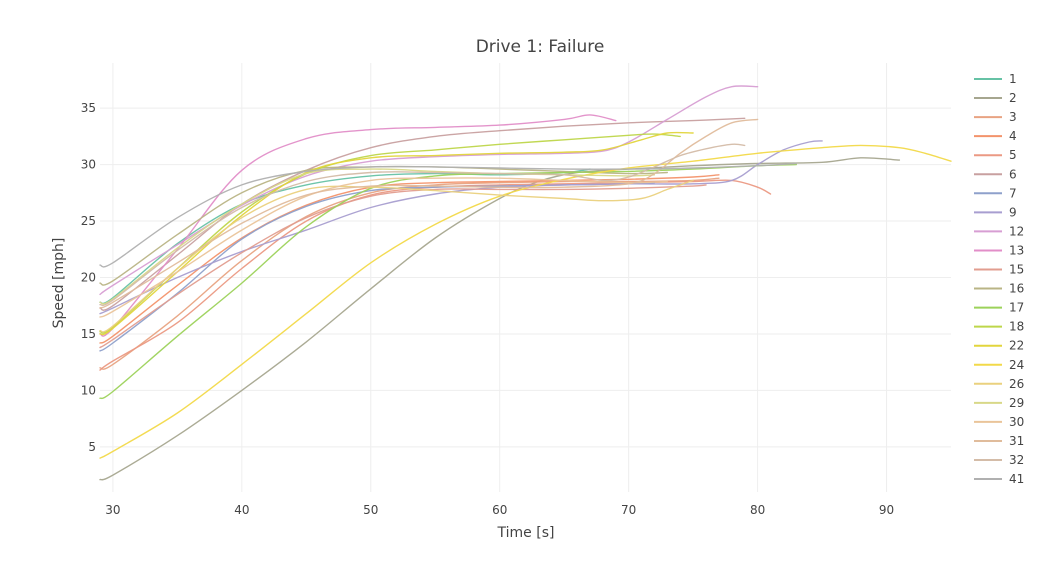 The height and width of the screenshot is (580, 1040). What do you see at coordinates (757, 510) in the screenshot?
I see `x-tick-label: 80` at bounding box center [757, 510].